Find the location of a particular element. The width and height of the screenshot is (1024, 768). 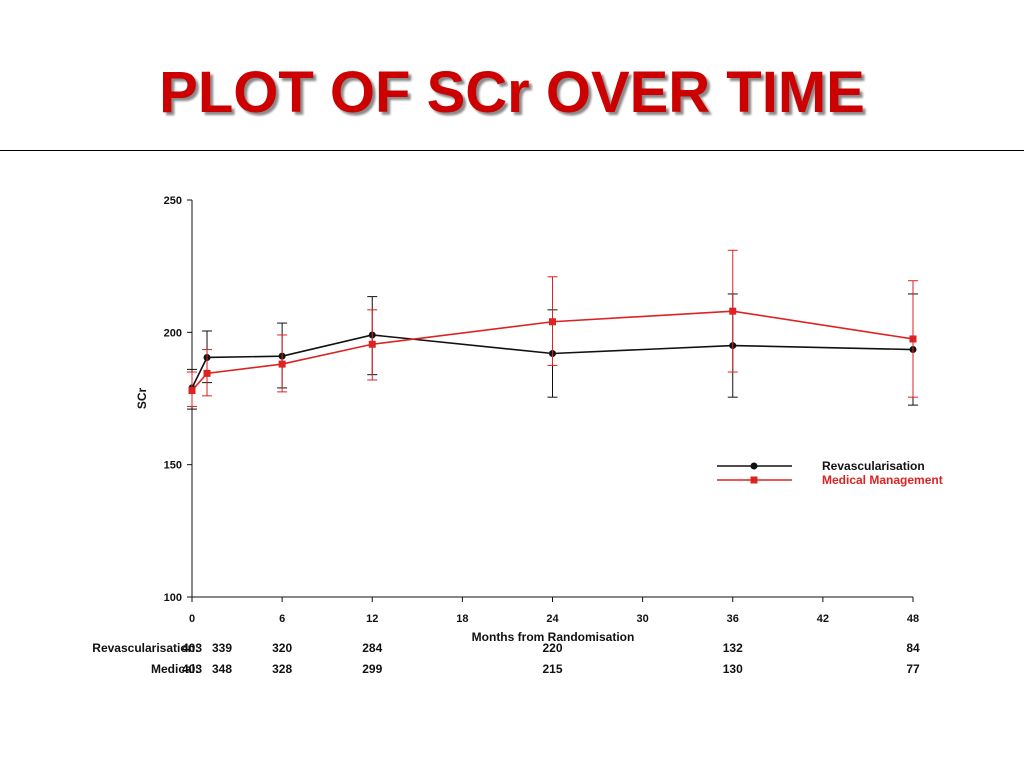

at-risk-count: 77 is located at coordinates (913, 669).